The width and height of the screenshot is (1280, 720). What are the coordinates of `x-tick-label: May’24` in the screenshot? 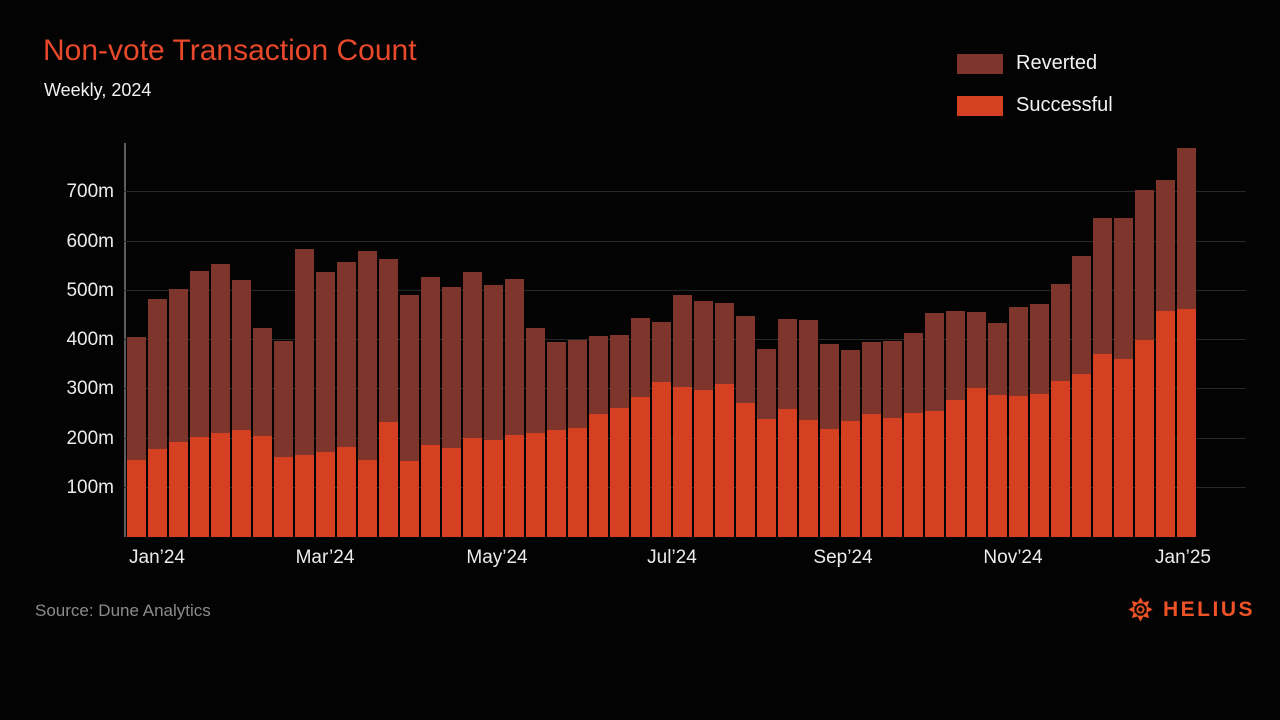 It's located at (497, 557).